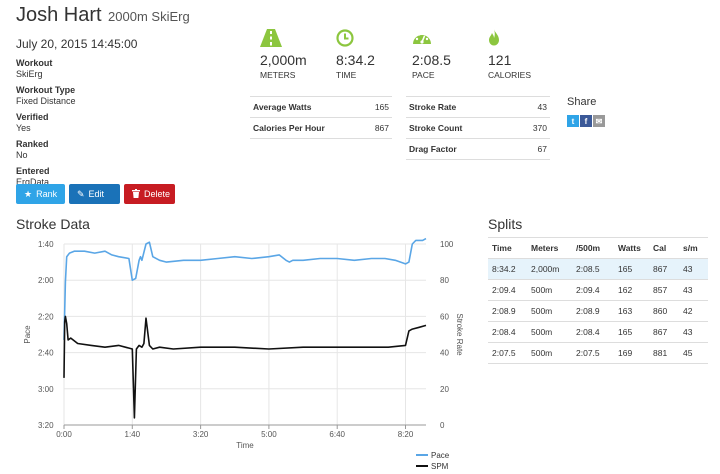  Describe the element at coordinates (660, 248) in the screenshot. I see `splits-col-header: Cal` at that location.